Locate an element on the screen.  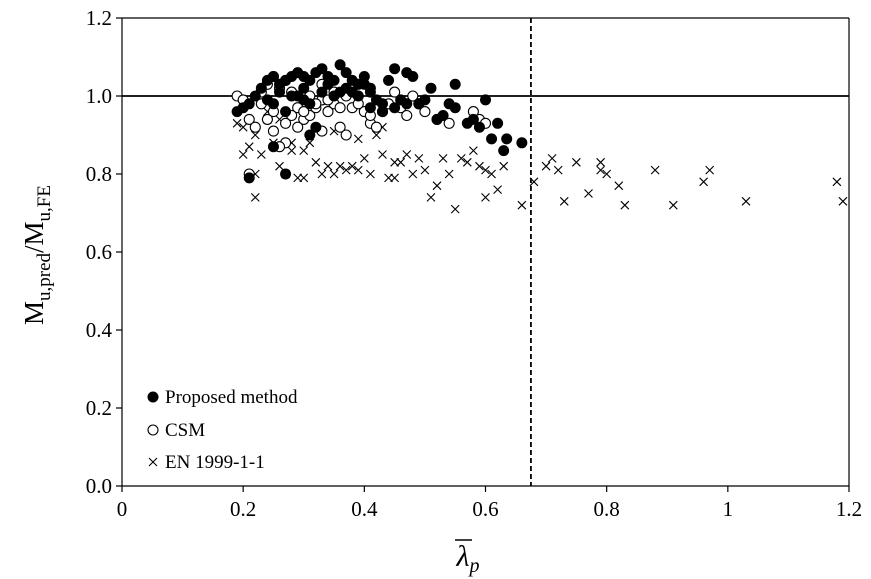
legend-marker is located at coordinates (153, 397).